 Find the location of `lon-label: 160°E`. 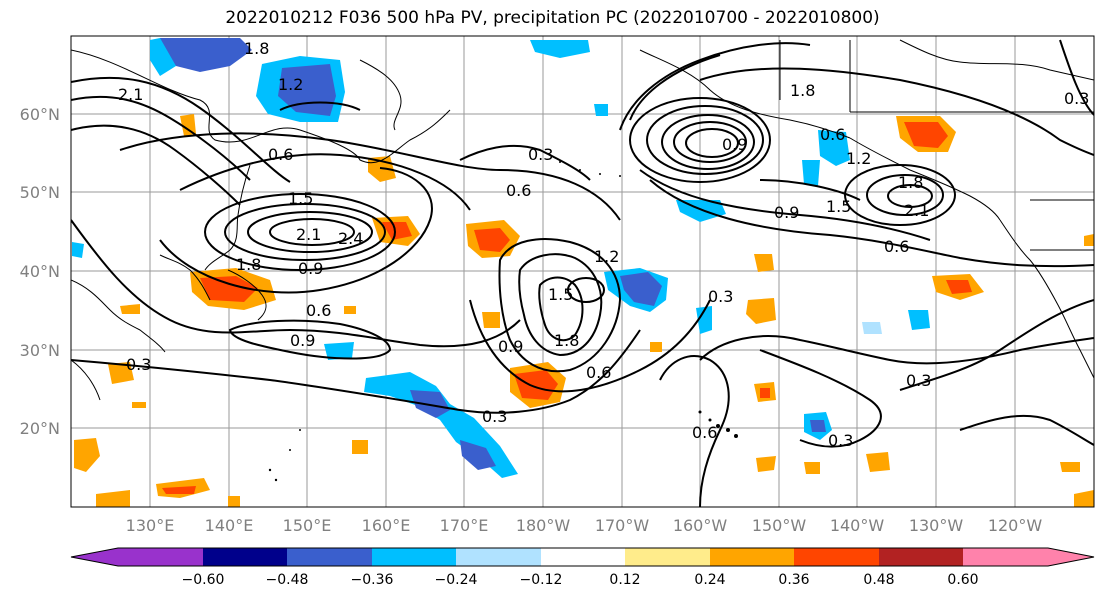

lon-label: 160°E is located at coordinates (386, 525).